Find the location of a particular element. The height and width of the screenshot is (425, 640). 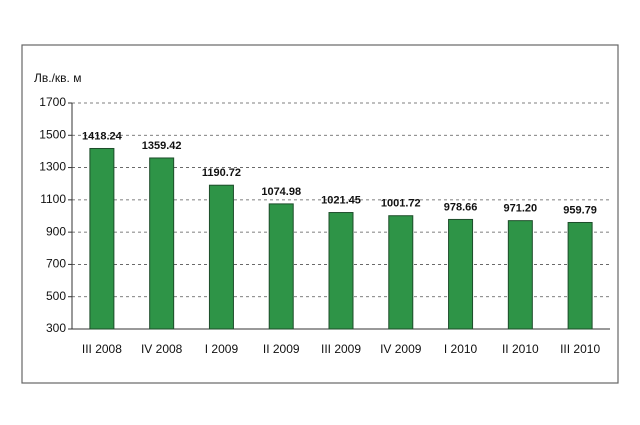

x-tick-label: IV 2009 is located at coordinates (401, 349).